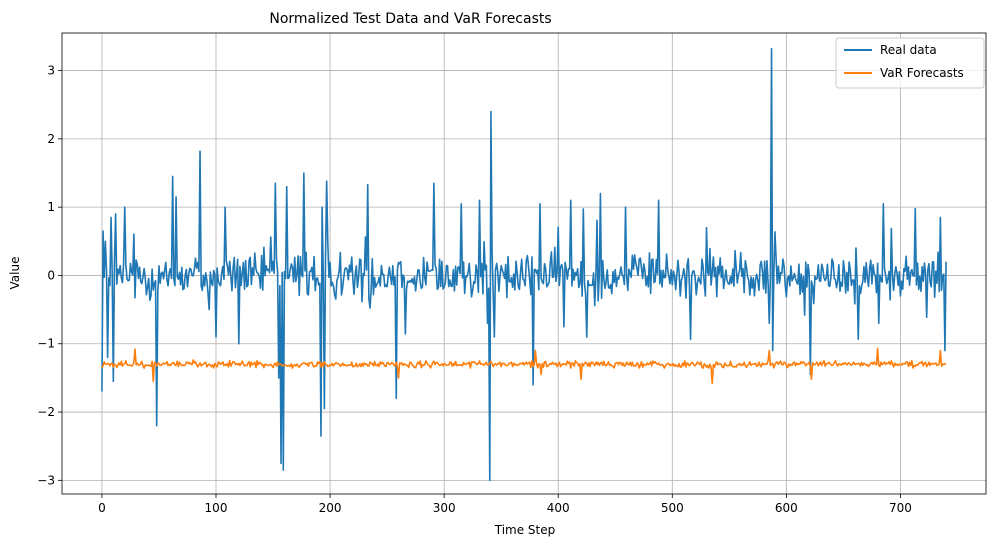  Describe the element at coordinates (525, 530) in the screenshot. I see `x-axis-label: Time Step` at that location.